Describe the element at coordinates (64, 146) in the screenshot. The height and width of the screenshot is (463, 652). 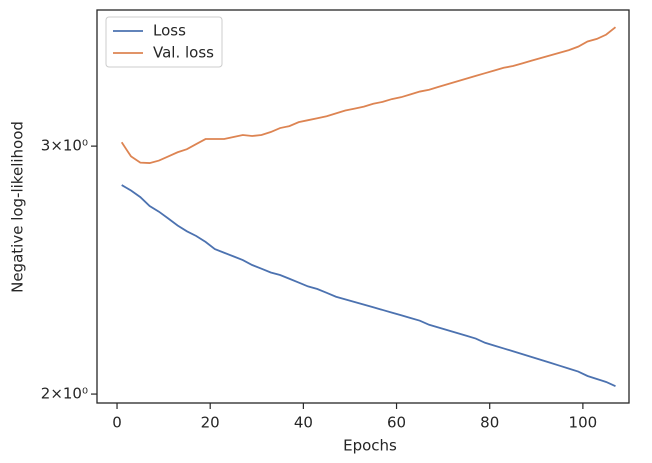
I see `y-tick-label: 3×10⁰` at that location.